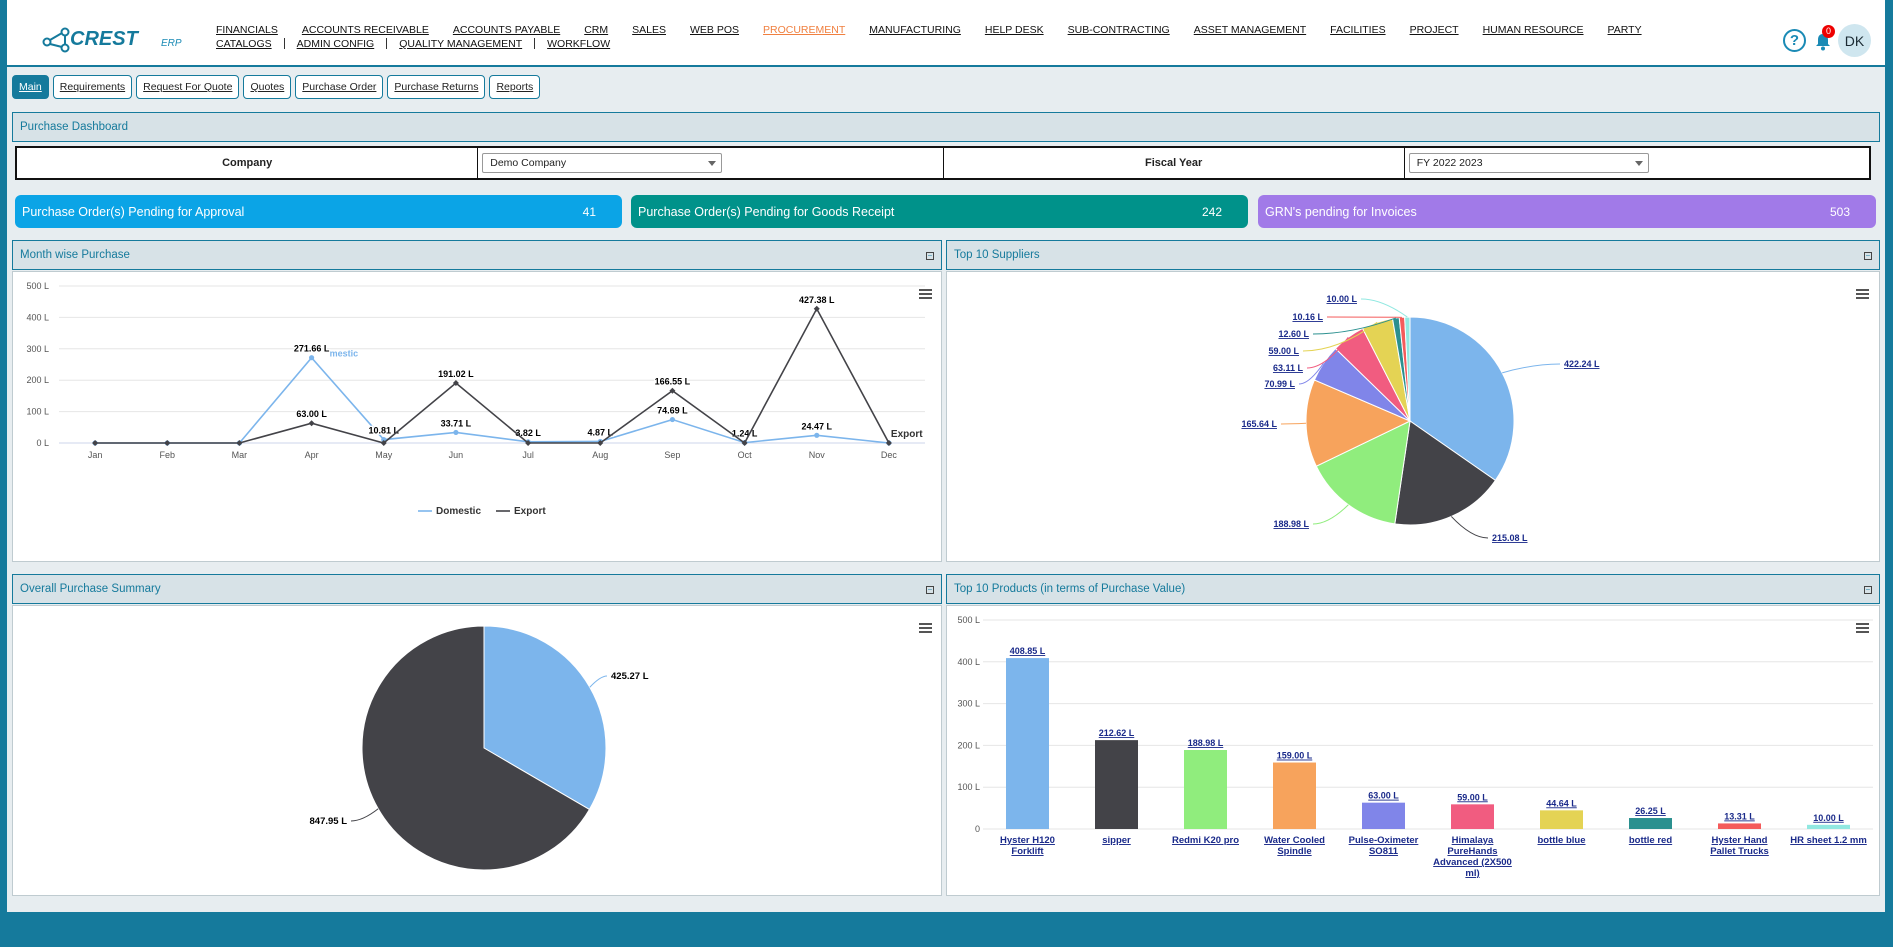  What do you see at coordinates (1028, 651) in the screenshot?
I see `bar-value-label: 408.85 L` at bounding box center [1028, 651].